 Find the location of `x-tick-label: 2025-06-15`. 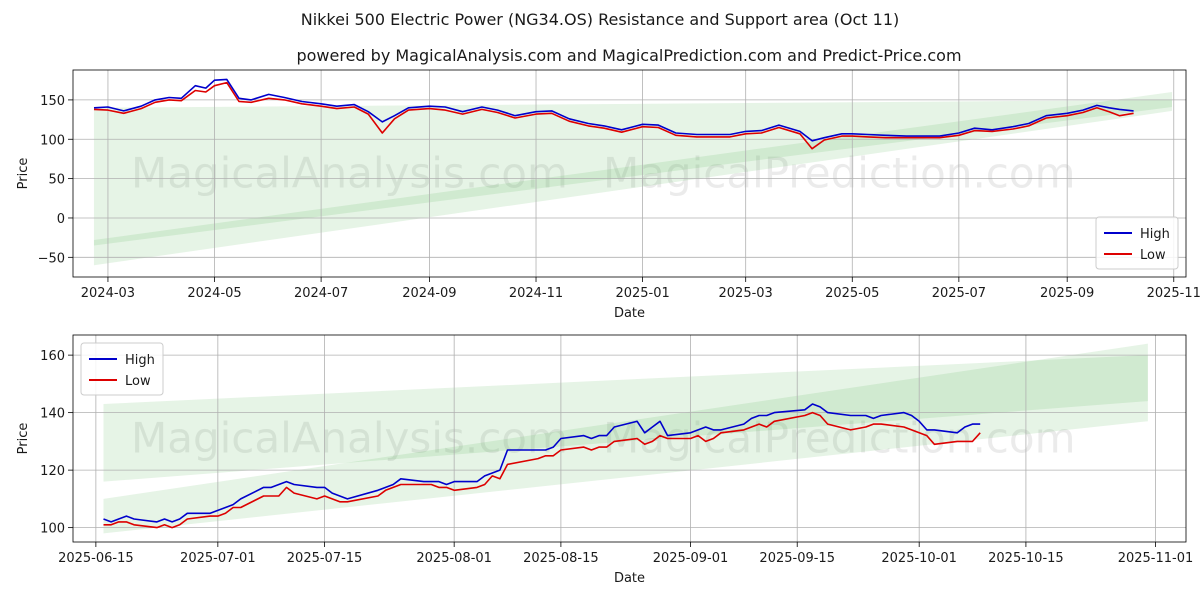

x-tick-label: 2025-06-15 is located at coordinates (96, 558).